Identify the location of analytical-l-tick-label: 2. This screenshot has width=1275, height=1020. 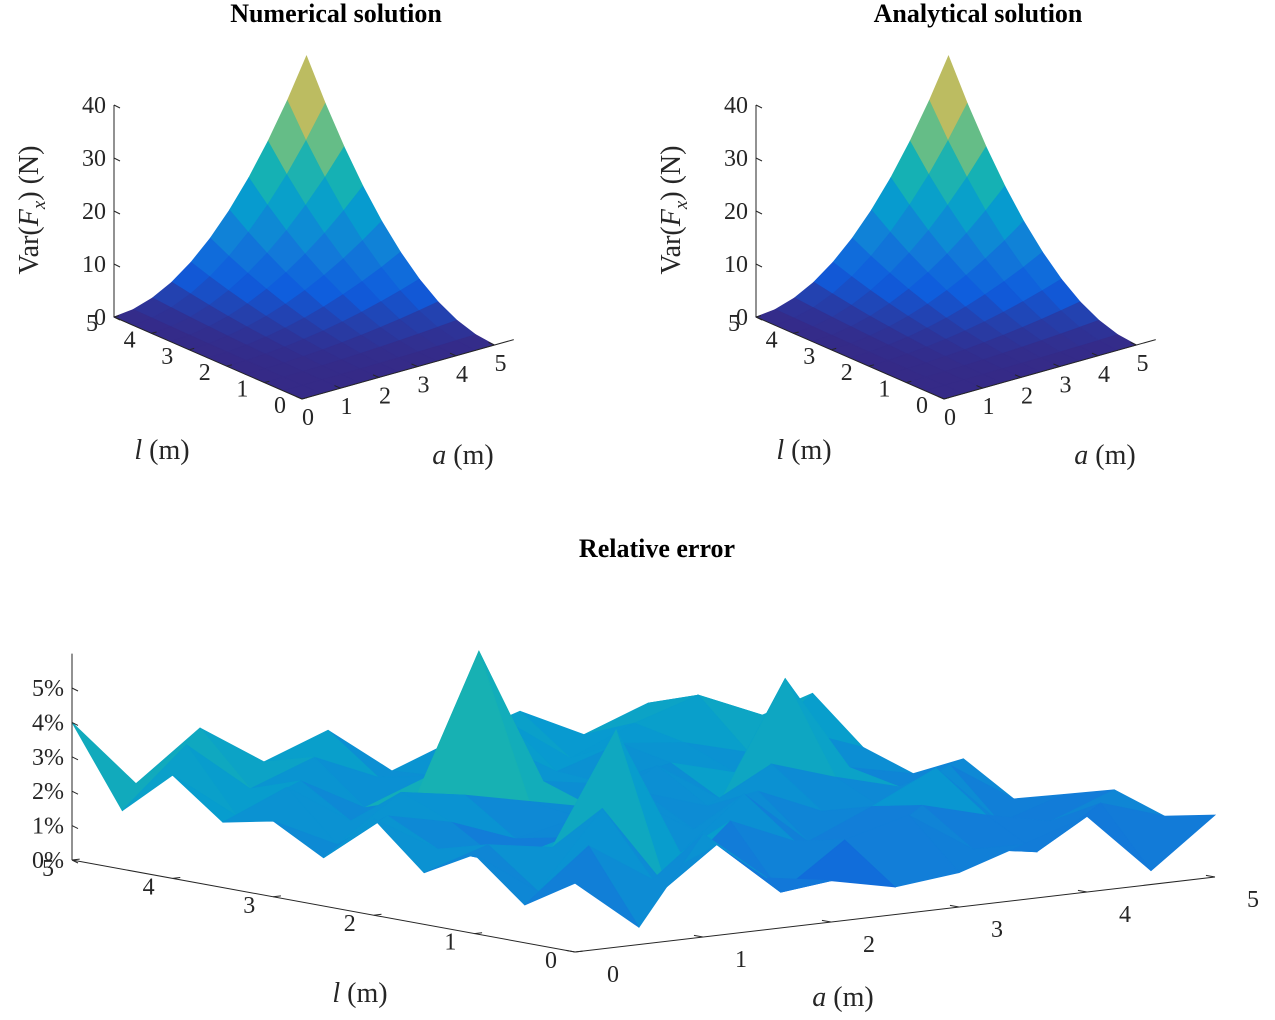
(847, 373).